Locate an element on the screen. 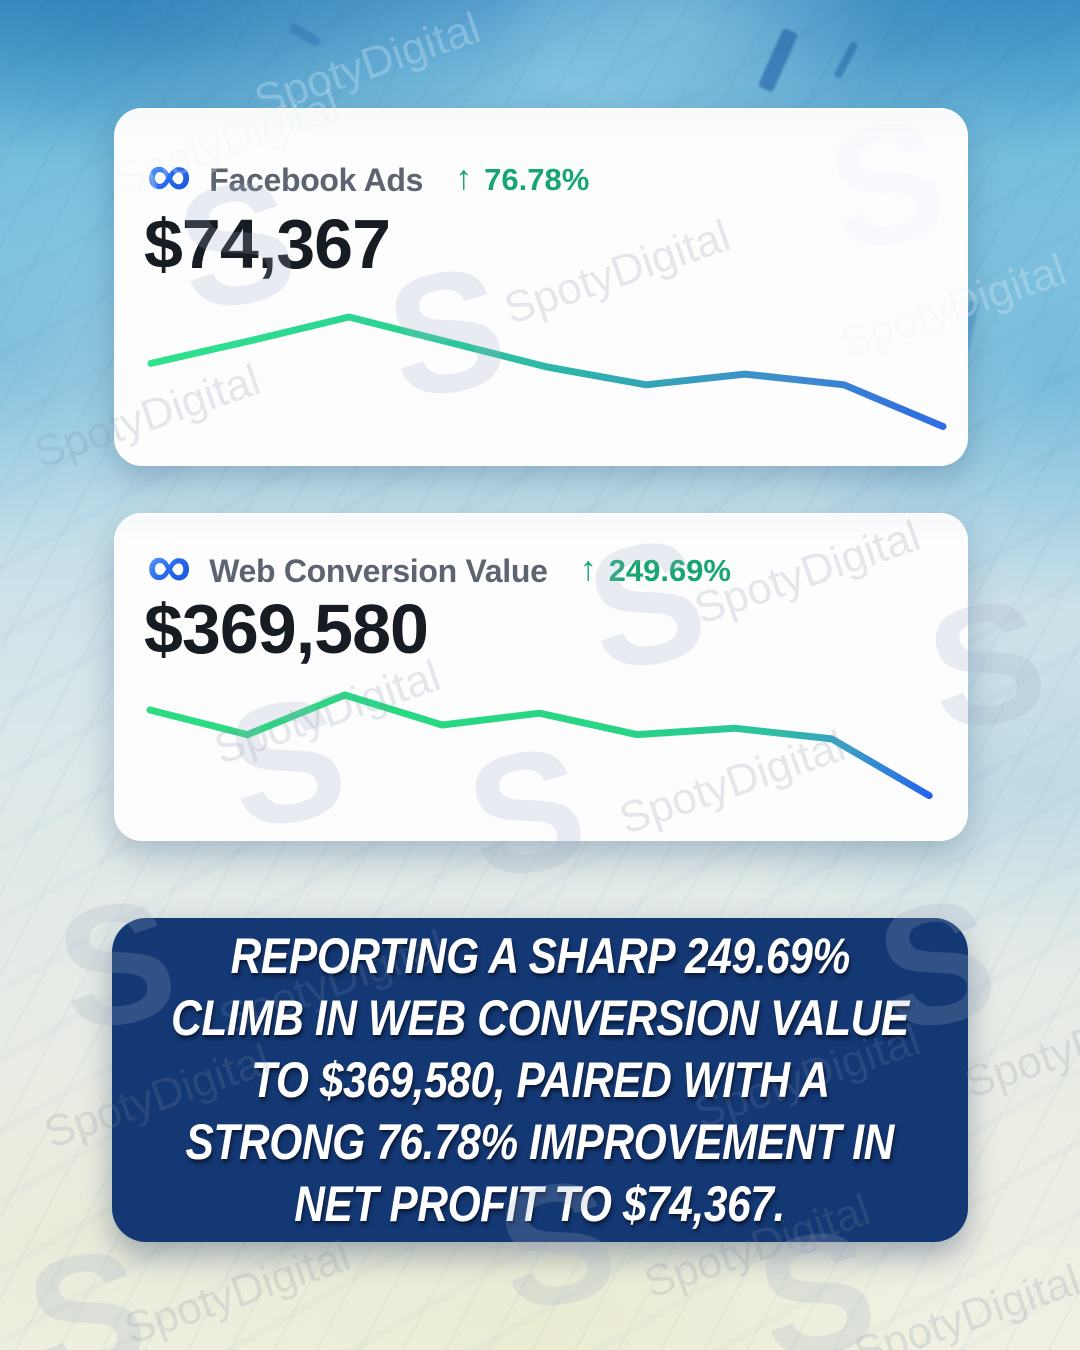 The height and width of the screenshot is (1350, 1080). metric-label: Web Conversion Value is located at coordinates (378, 570).